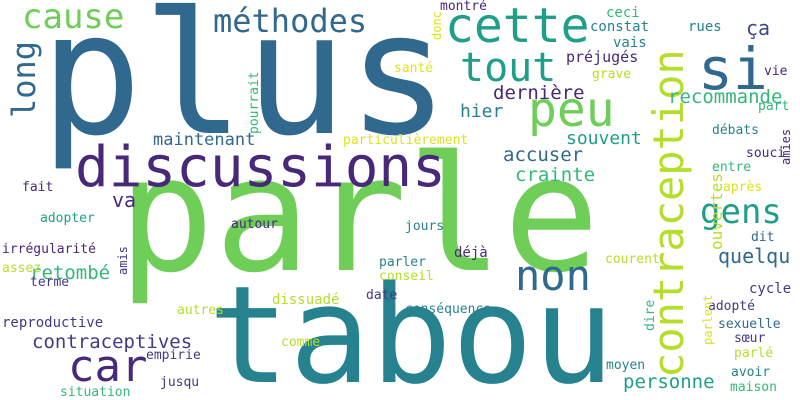 This screenshot has height=400, width=800. Describe the element at coordinates (508, 68) in the screenshot. I see `word-tout: tout` at that location.